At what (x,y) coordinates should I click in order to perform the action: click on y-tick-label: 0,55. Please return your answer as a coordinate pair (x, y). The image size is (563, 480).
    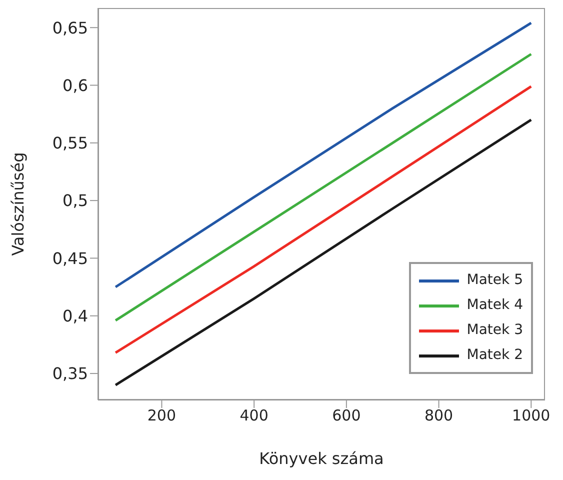
    Looking at the image, I should click on (70, 143).